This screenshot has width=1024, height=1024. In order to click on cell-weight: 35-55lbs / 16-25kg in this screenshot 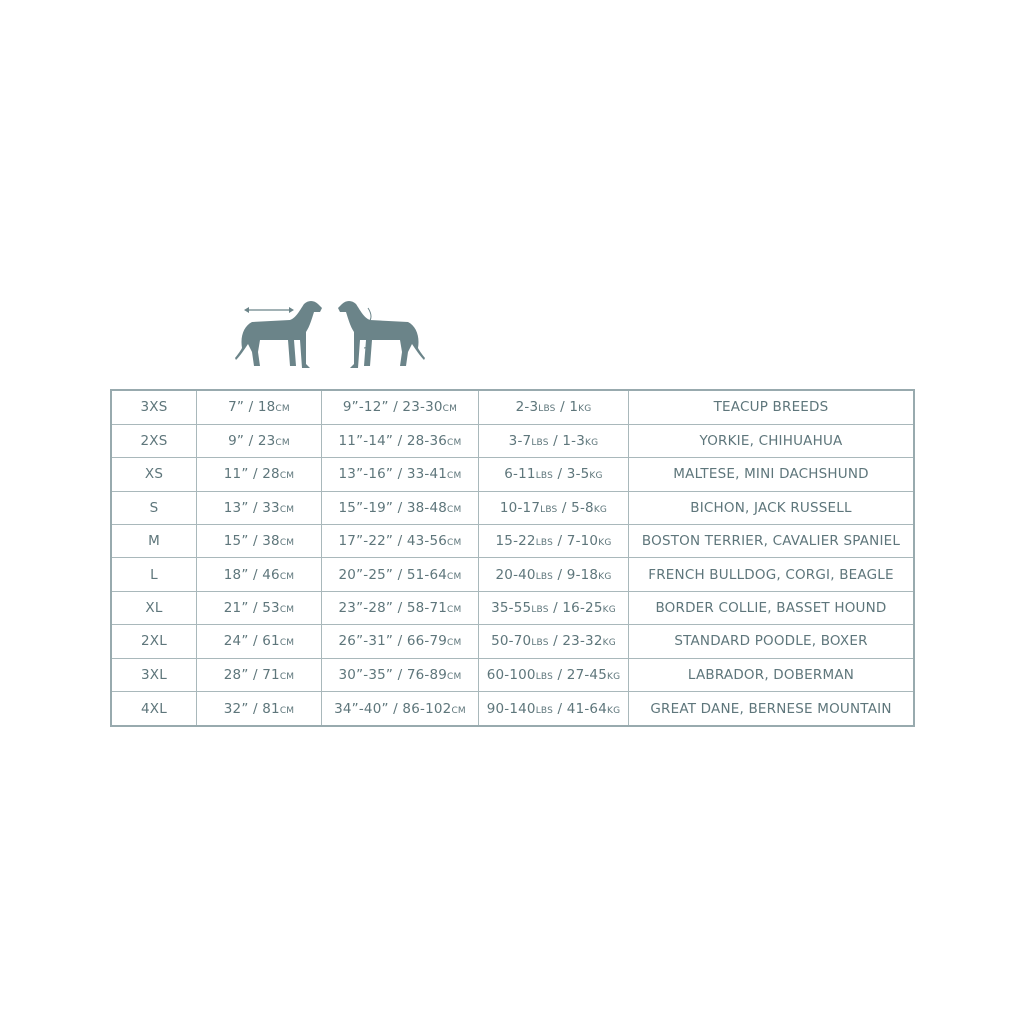, I will do `click(553, 608)`.